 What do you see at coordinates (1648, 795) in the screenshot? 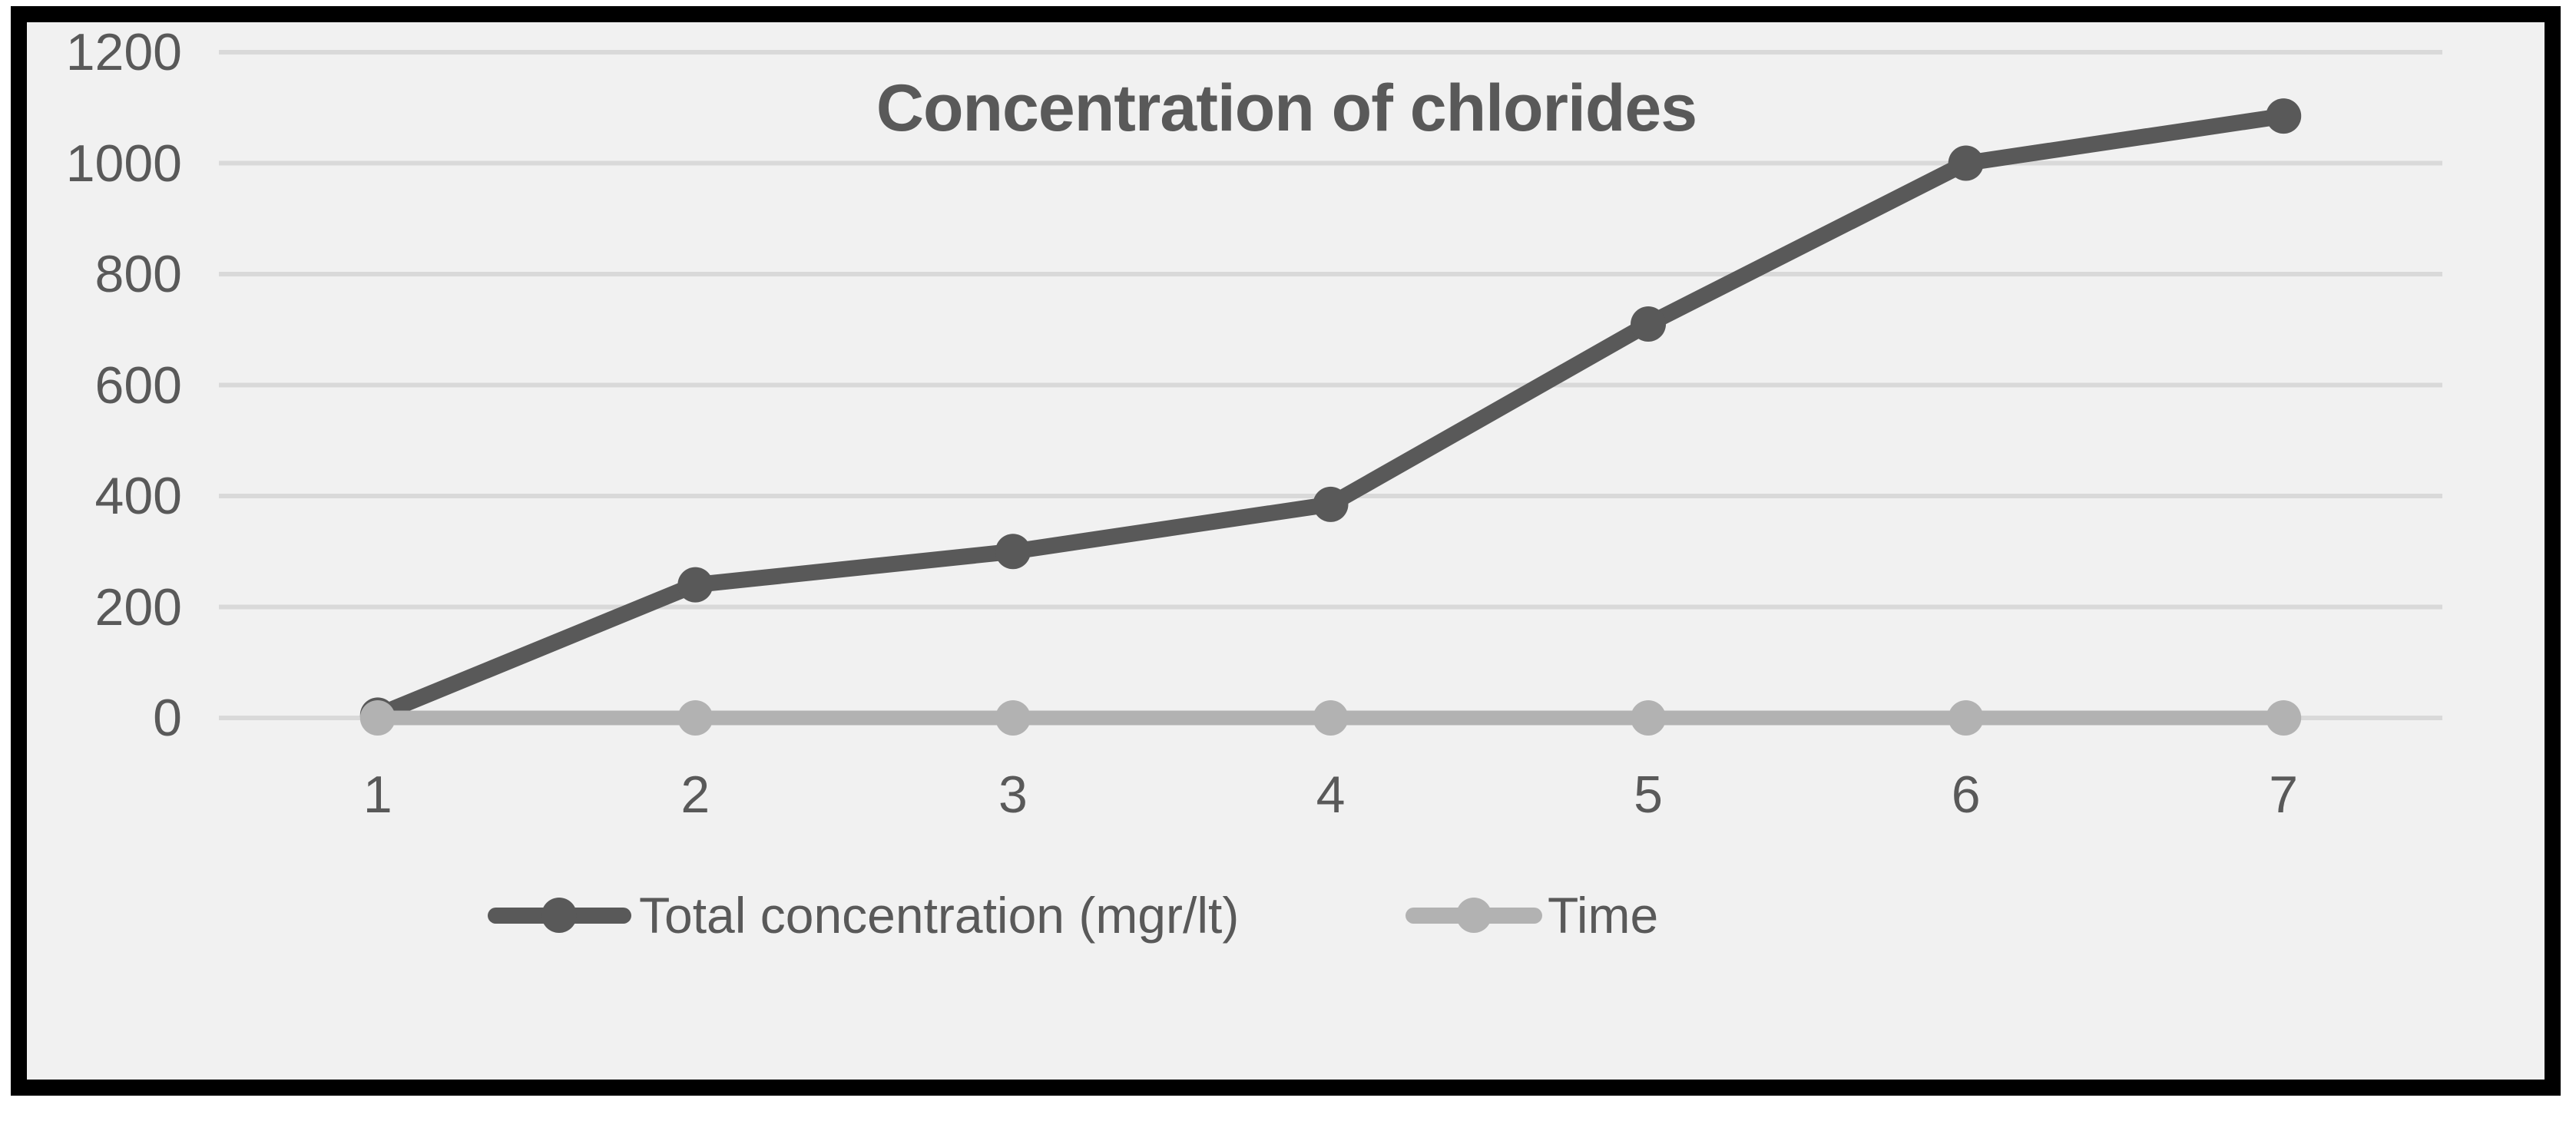
I see `x-tick-label-5: 5` at bounding box center [1648, 795].